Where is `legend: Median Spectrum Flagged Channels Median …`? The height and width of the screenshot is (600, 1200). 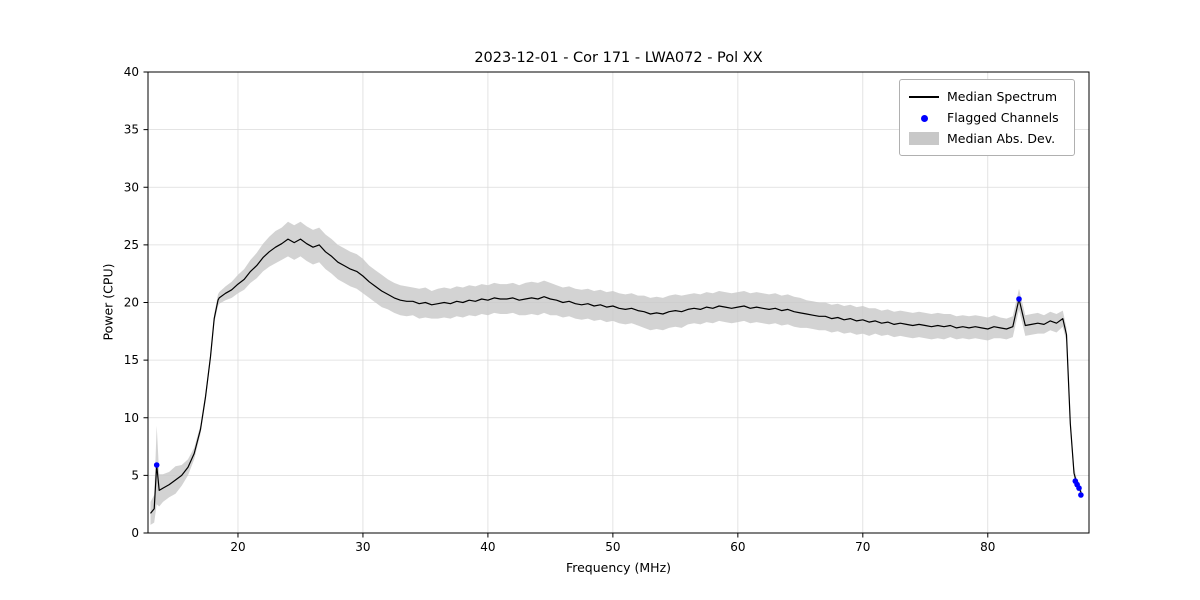
legend: Median Spectrum Flagged Channels Median … is located at coordinates (987, 117).